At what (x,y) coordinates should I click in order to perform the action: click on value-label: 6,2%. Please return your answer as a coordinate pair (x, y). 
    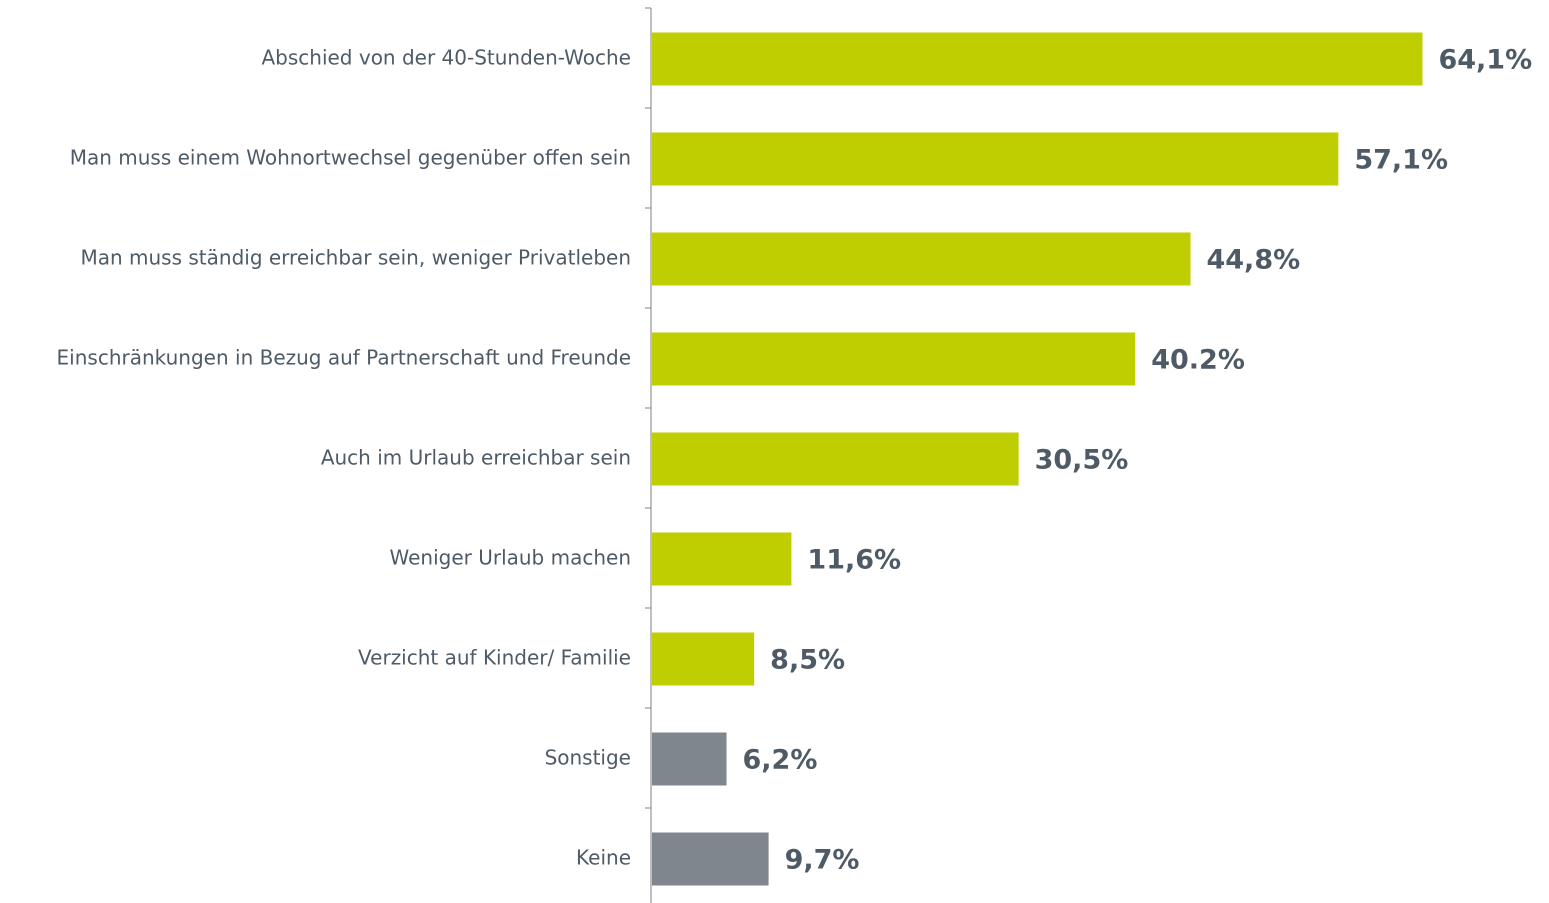
    Looking at the image, I should click on (780, 760).